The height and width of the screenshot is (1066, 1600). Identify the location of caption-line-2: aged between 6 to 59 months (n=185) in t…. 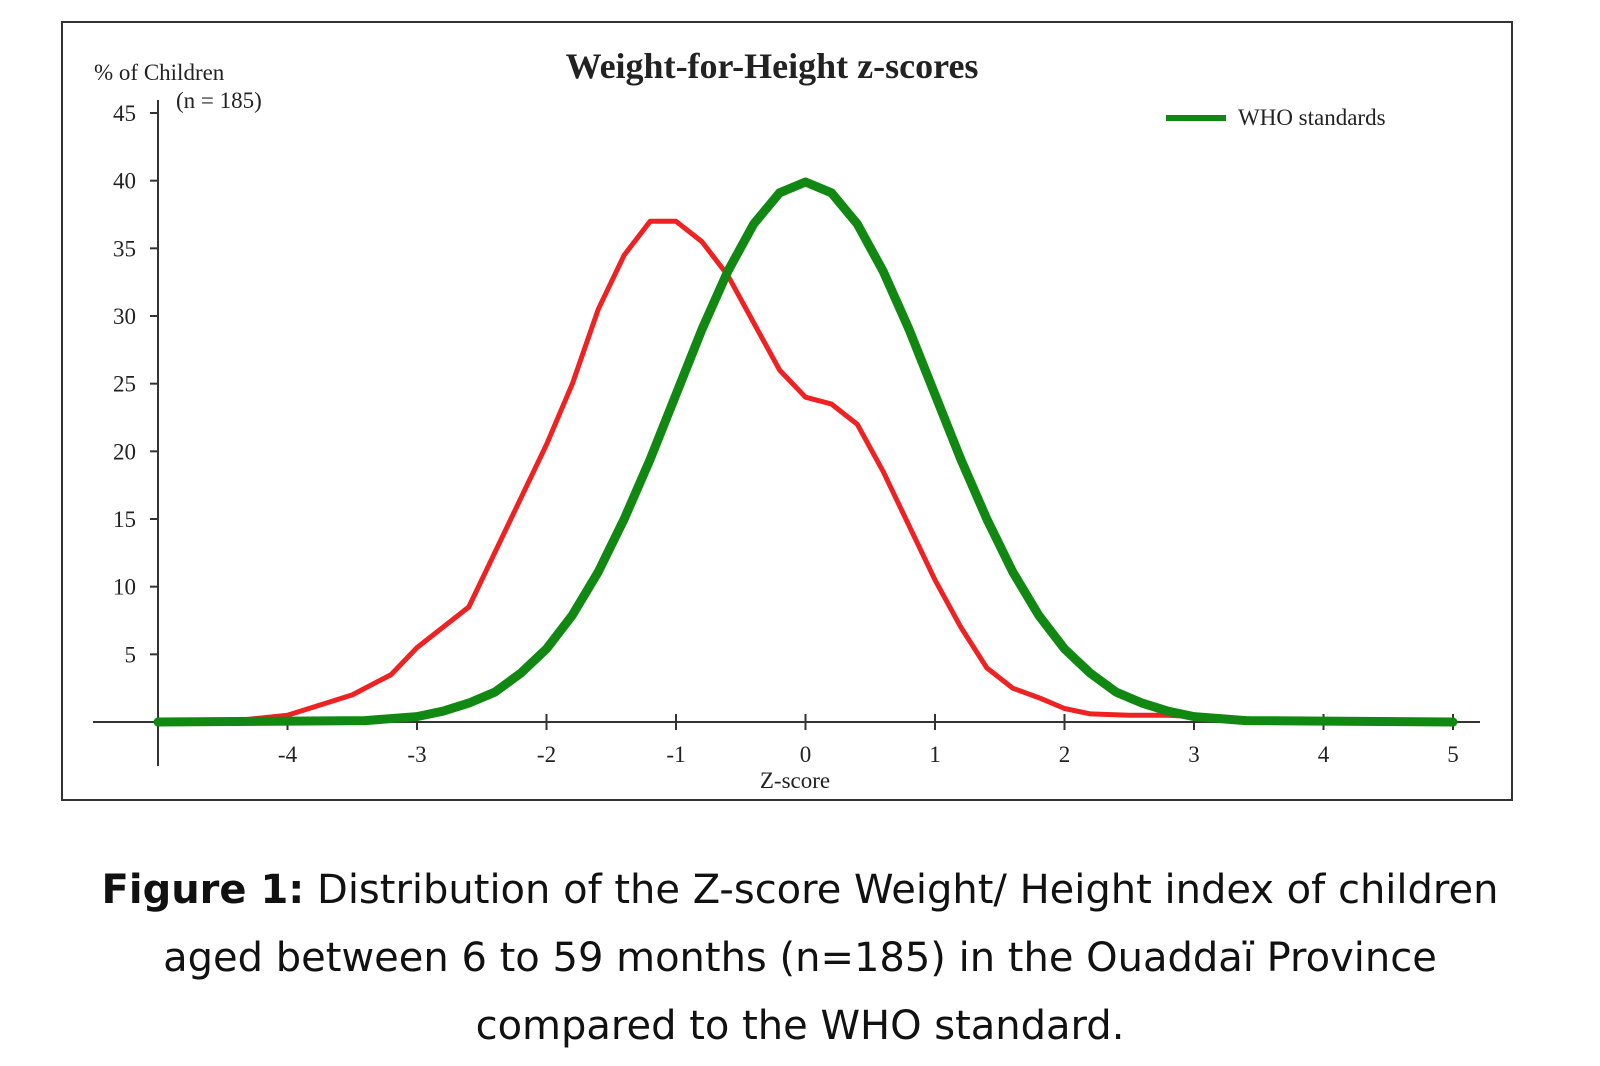
(800, 958).